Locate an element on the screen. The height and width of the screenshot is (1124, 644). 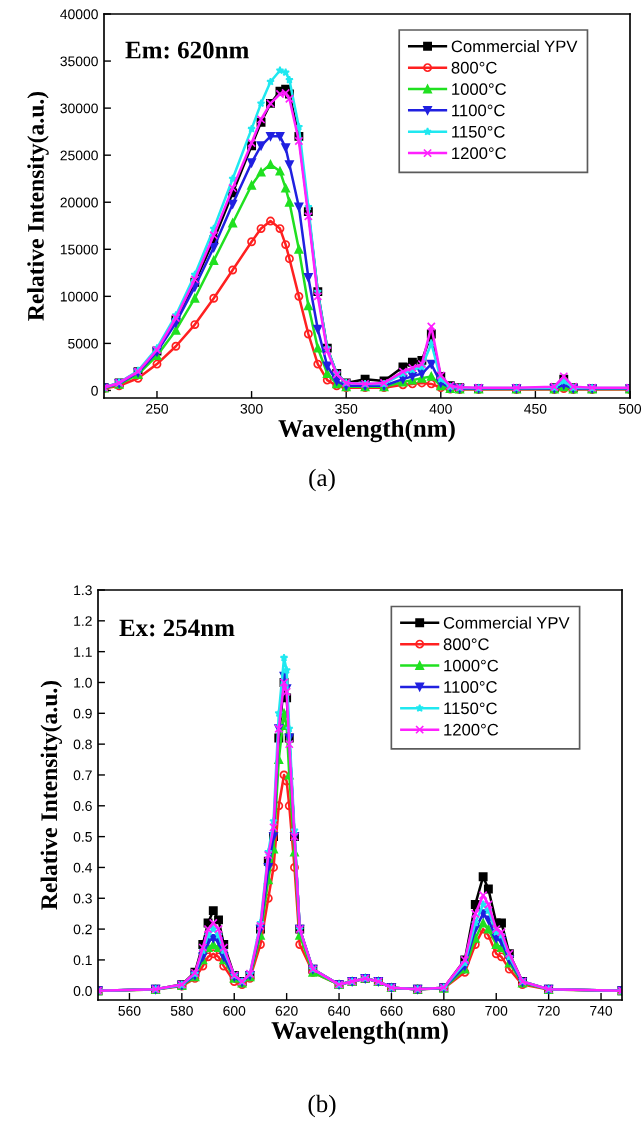
annotation: Em: 620nm is located at coordinates (187, 50).